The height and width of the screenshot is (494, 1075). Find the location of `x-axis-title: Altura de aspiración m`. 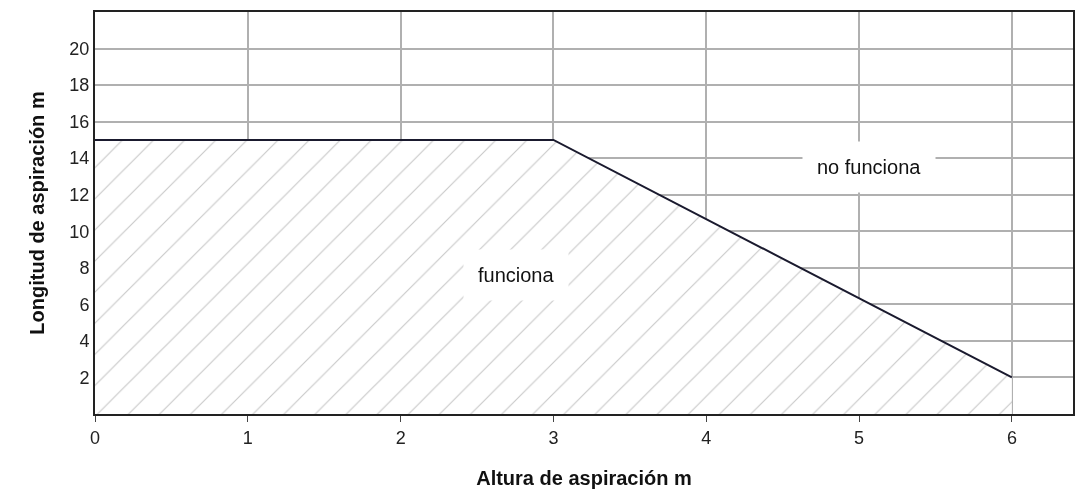

x-axis-title: Altura de aspiración m is located at coordinates (584, 478).